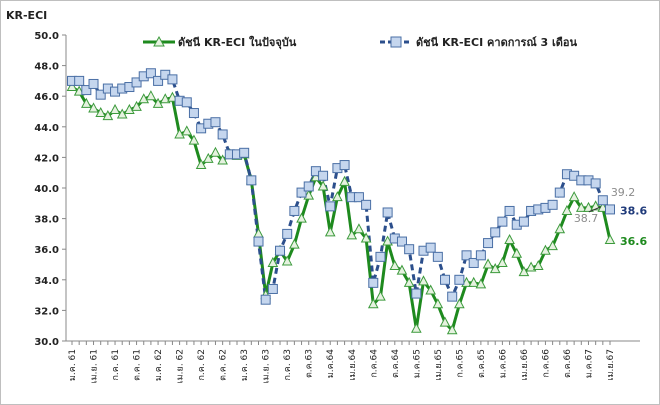  I want to click on y-tick-label: 46.0, so click(46, 97).